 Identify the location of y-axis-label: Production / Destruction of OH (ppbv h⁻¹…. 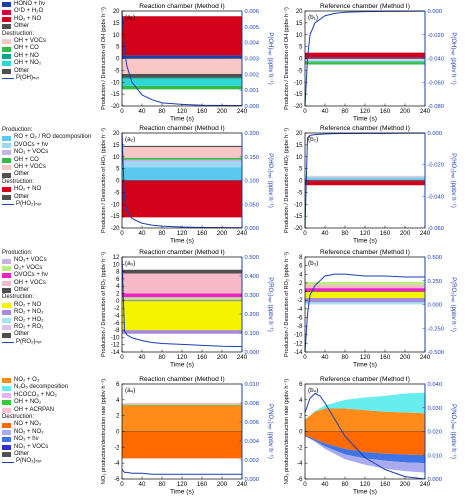
(104, 58).